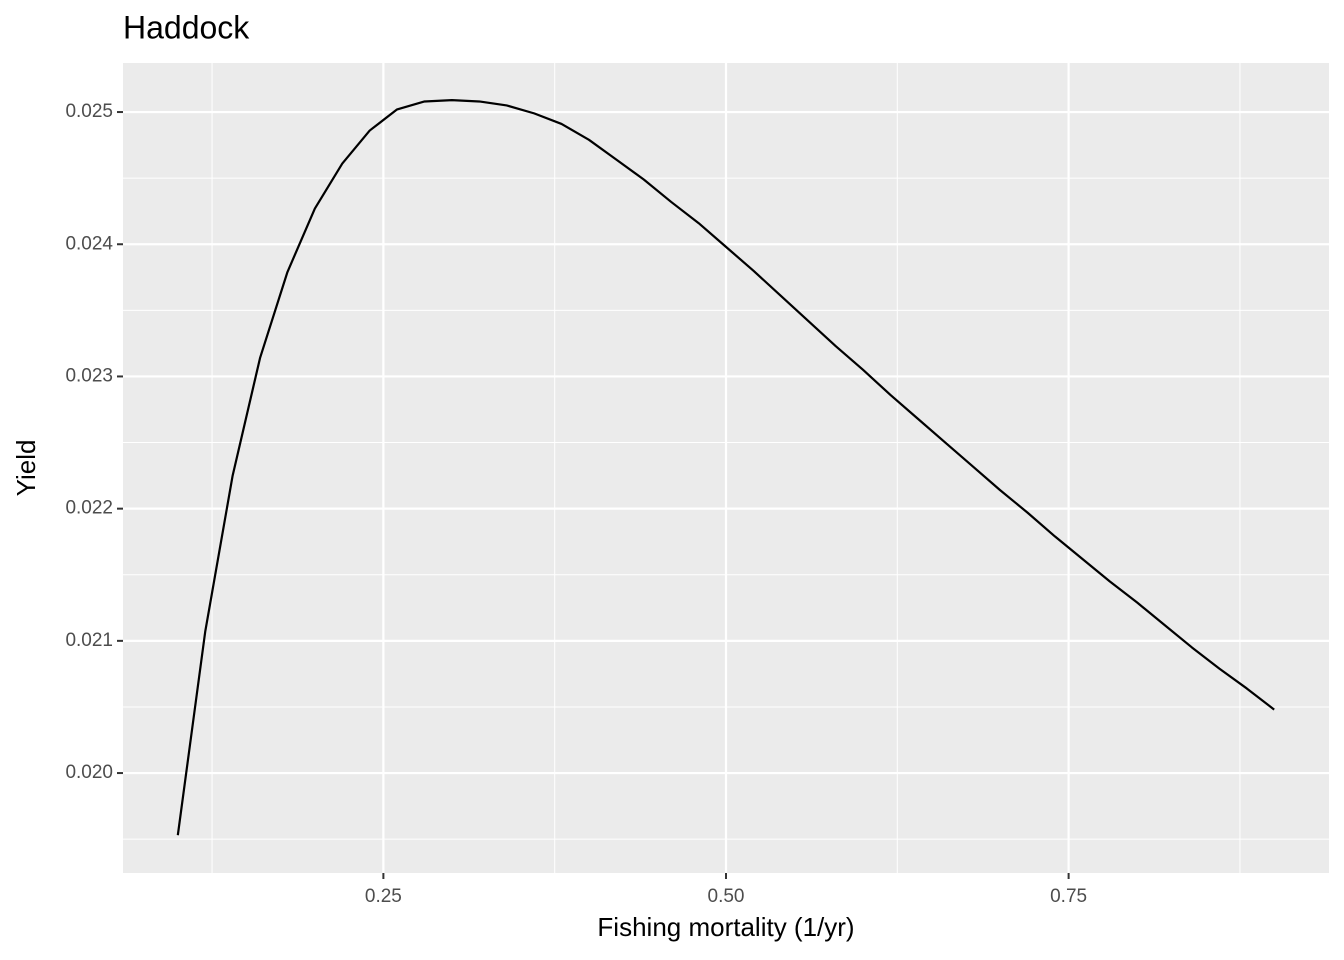  I want to click on x-tick-label: 0.25, so click(383, 896).